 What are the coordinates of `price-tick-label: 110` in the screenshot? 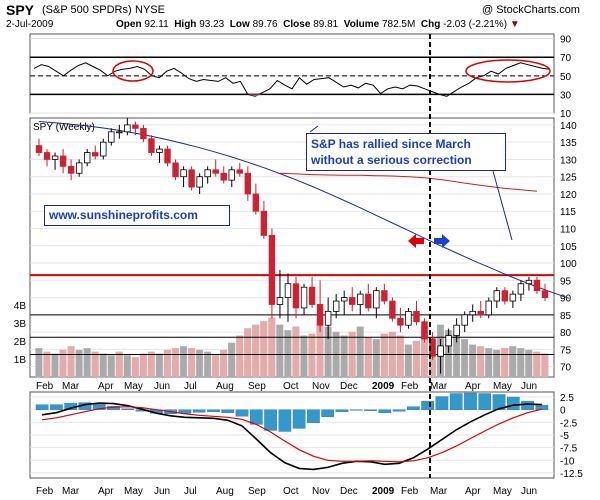 It's located at (568, 230).